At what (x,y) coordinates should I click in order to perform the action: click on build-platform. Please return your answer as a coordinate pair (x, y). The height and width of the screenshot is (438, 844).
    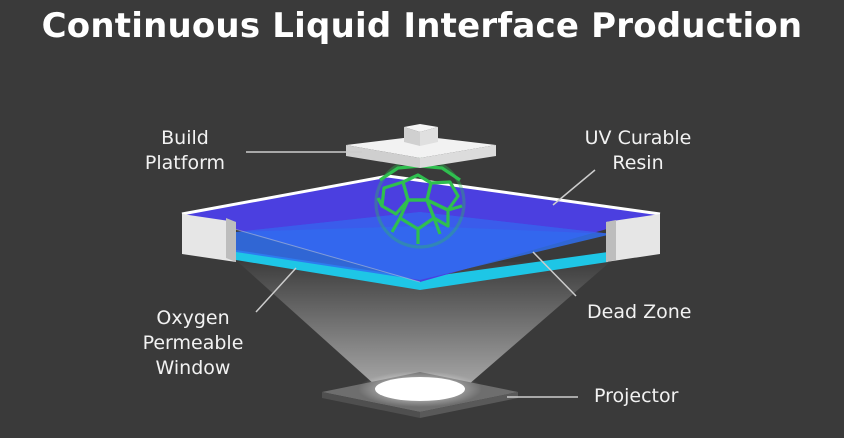
    Looking at the image, I should click on (421, 146).